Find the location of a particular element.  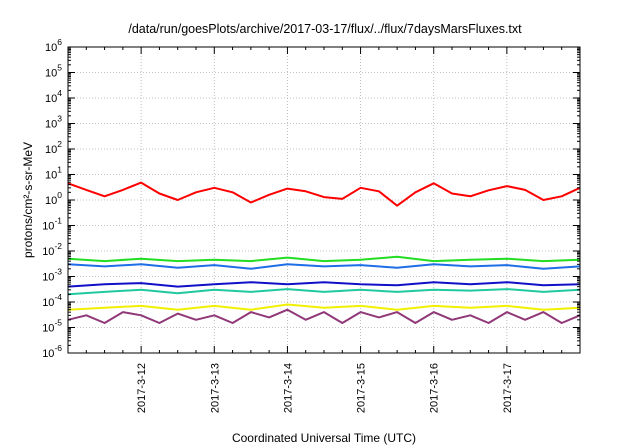

y-tick-label: 10⁻³ is located at coordinates (52, 275).